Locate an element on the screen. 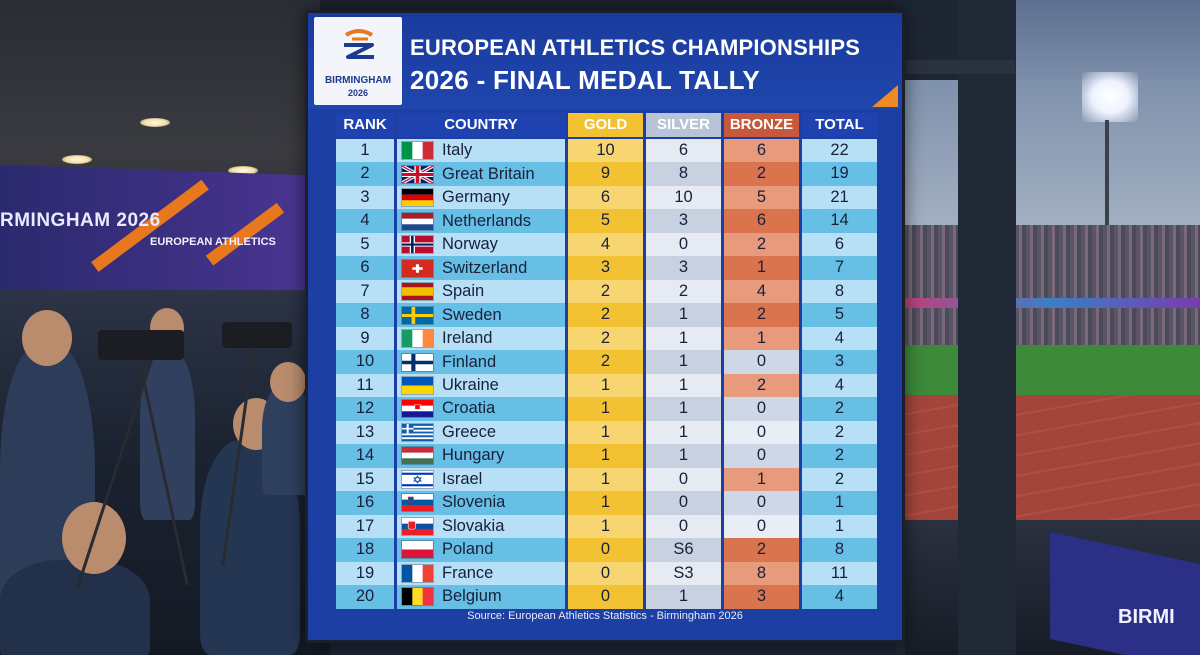  bronze-cell: 6 is located at coordinates (761, 151).